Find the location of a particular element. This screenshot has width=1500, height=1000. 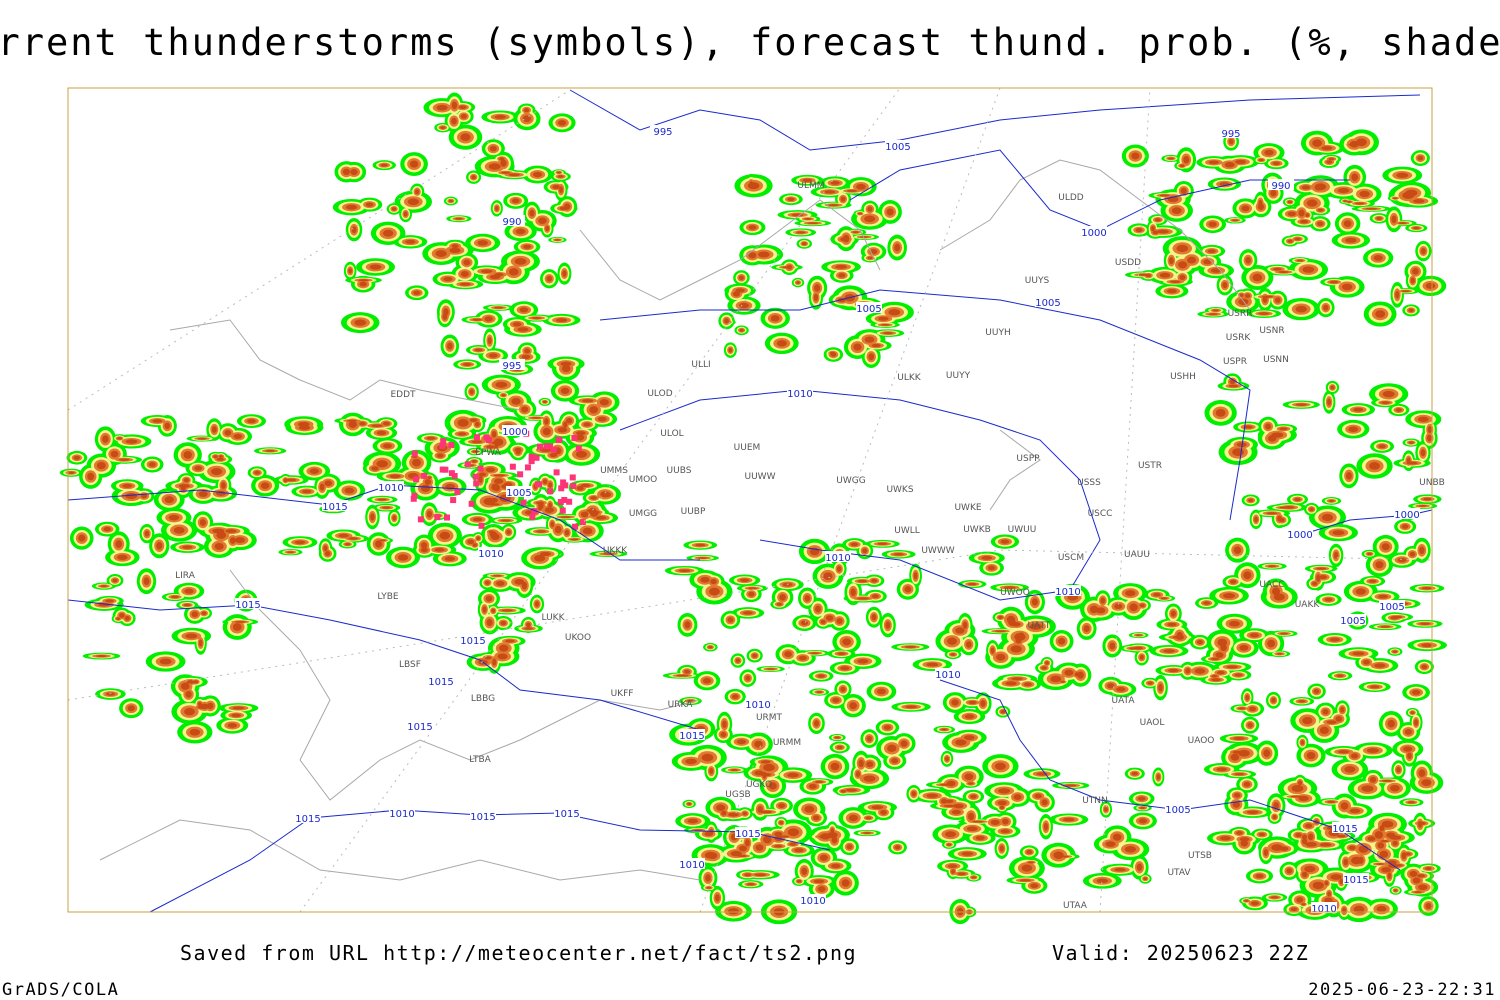

station-label: UWKB is located at coordinates (977, 530).